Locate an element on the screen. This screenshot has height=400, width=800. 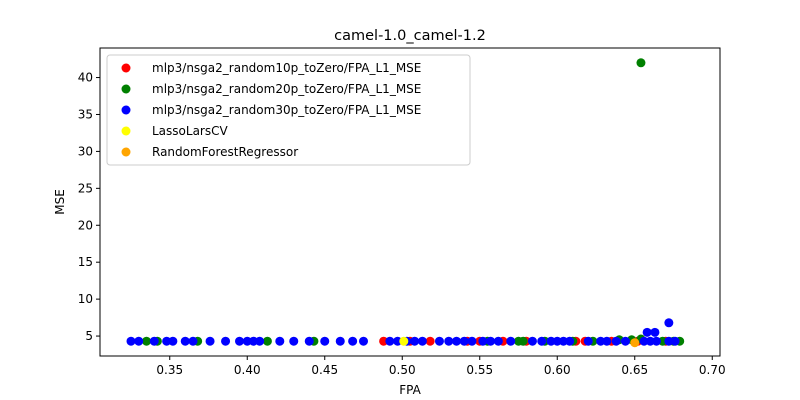
x-axis-label: FPA is located at coordinates (410, 390).